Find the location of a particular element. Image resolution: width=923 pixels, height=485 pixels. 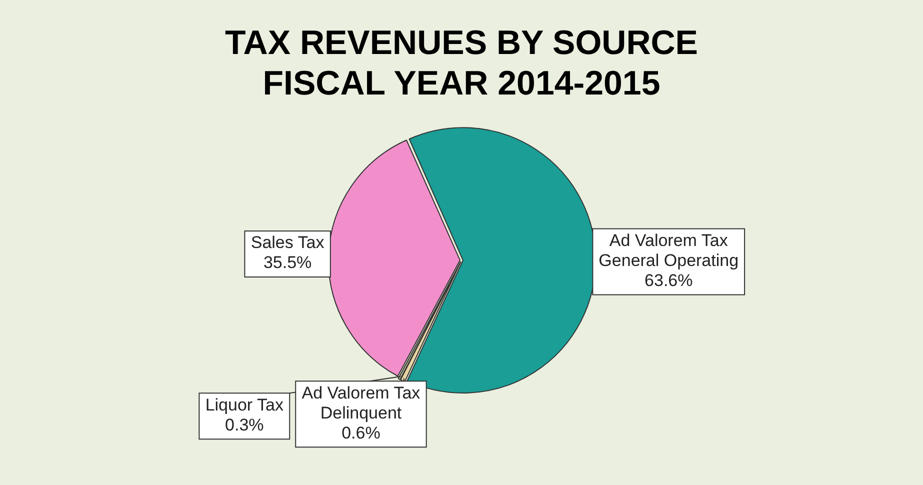

data-label: 0.3% is located at coordinates (244, 424).